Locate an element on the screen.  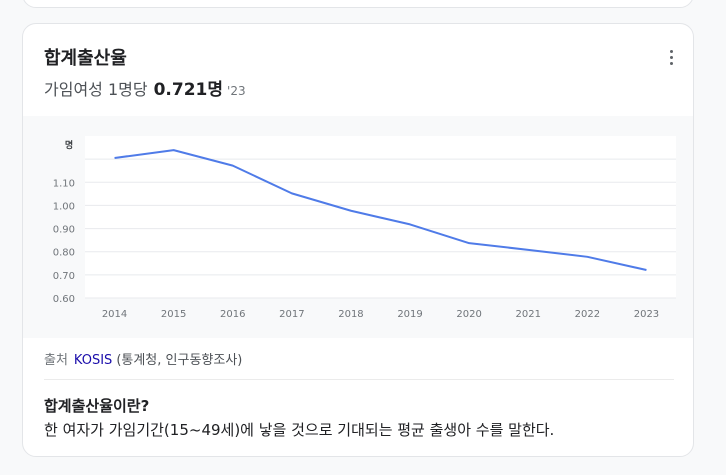
x-tick-label: 2014 is located at coordinates (114, 314).